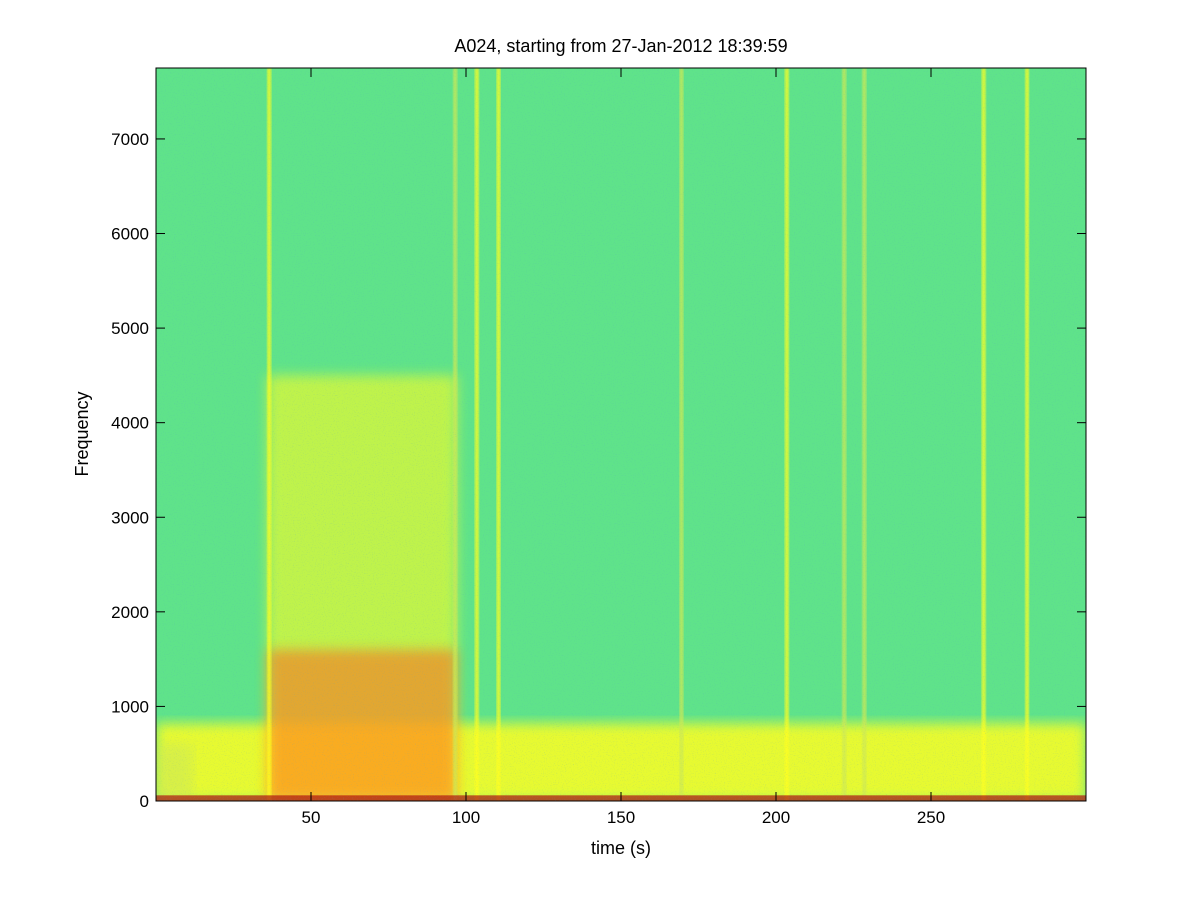 This screenshot has height=900, width=1200. Describe the element at coordinates (130, 139) in the screenshot. I see `y-tick-label: 7000` at that location.